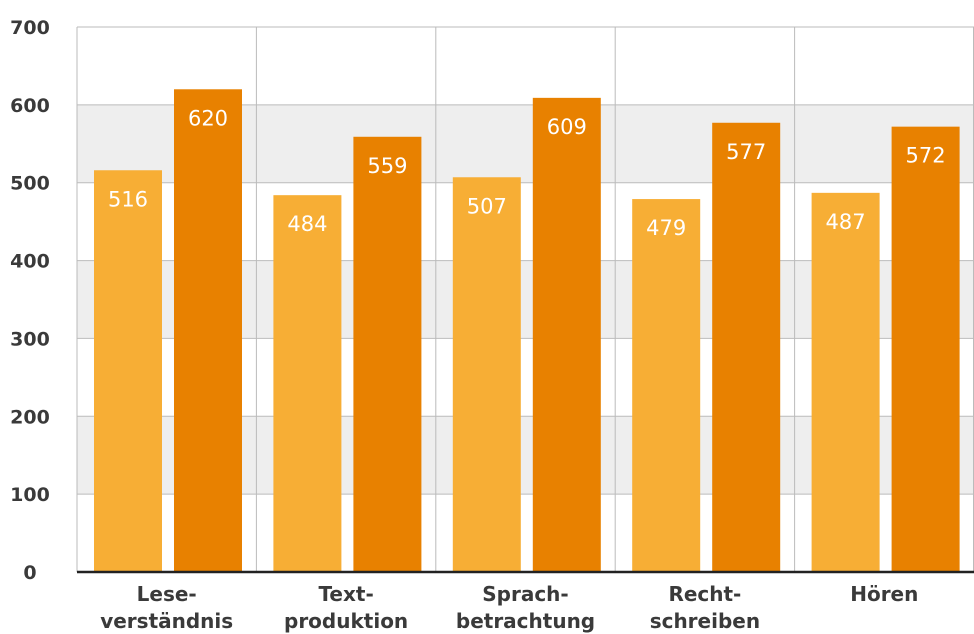  What do you see at coordinates (846, 222) in the screenshot?
I see `data-label: 487` at bounding box center [846, 222].